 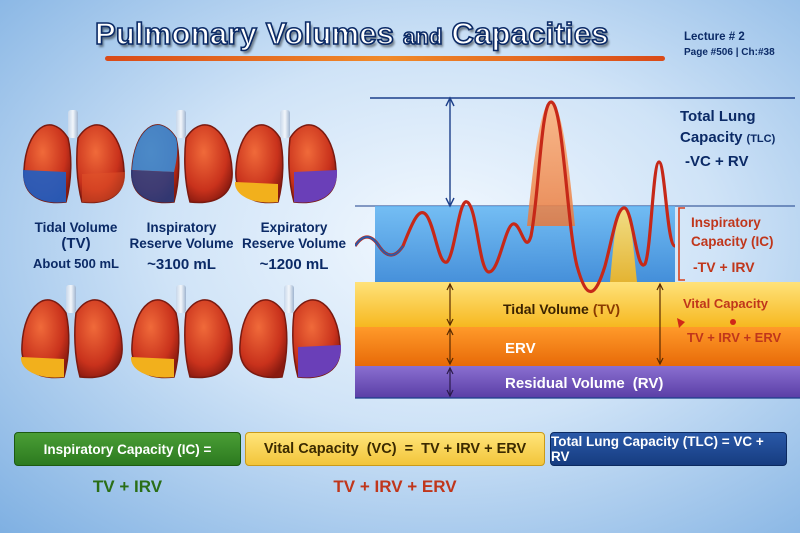 What do you see at coordinates (530, 33) in the screenshot?
I see `title-end: Capacities` at bounding box center [530, 33].